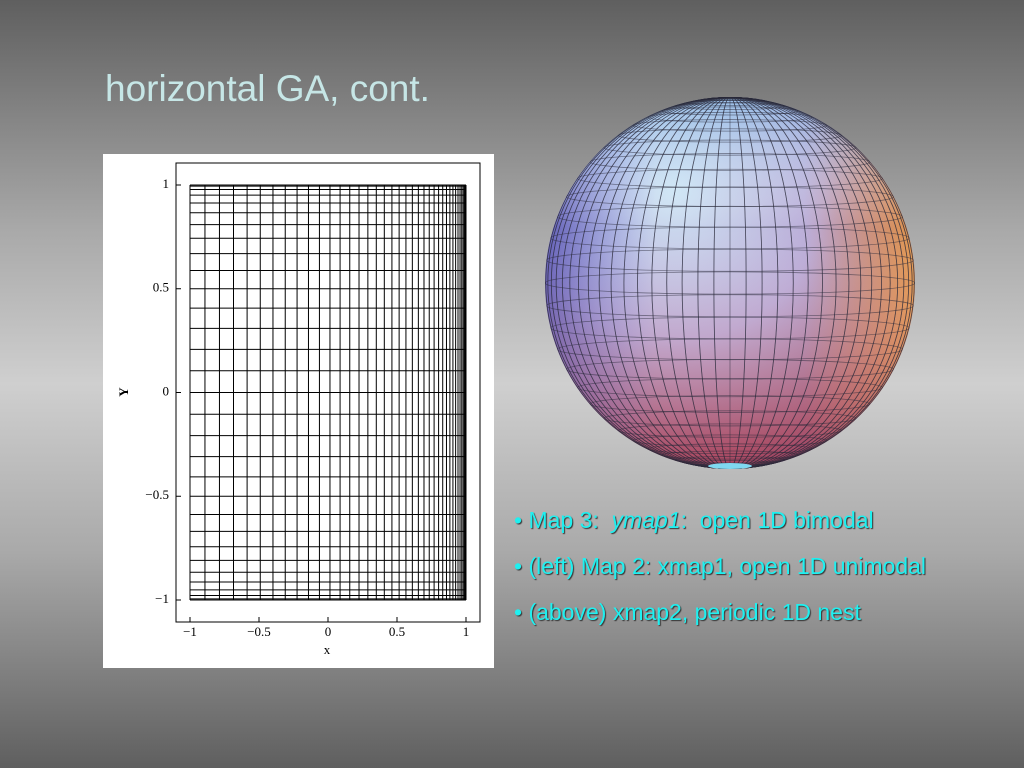 The height and width of the screenshot is (768, 1024). I want to click on bullet: • (left) Map 2: xmap1, open 1D unimodal, so click(749, 566).